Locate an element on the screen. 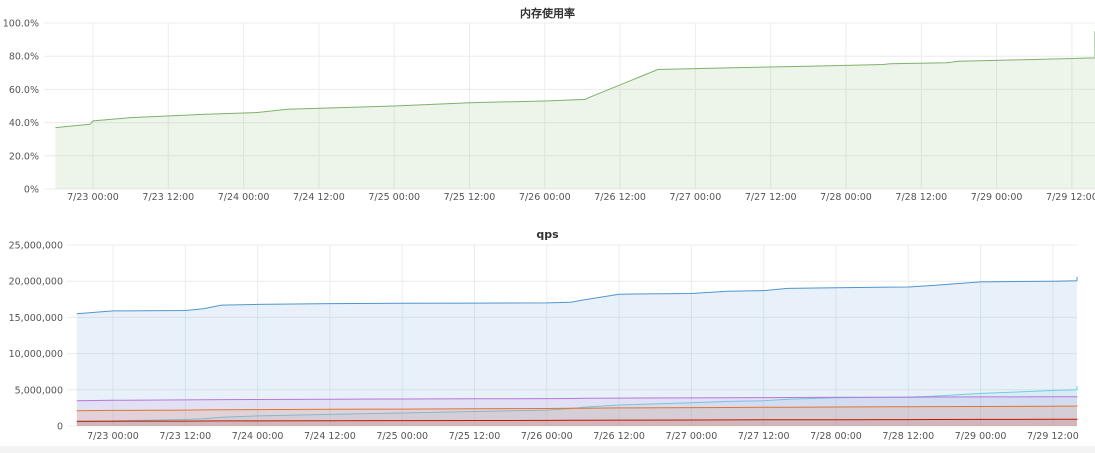 This screenshot has height=453, width=1095. y-tick-label: 10,000,000 is located at coordinates (36, 354).